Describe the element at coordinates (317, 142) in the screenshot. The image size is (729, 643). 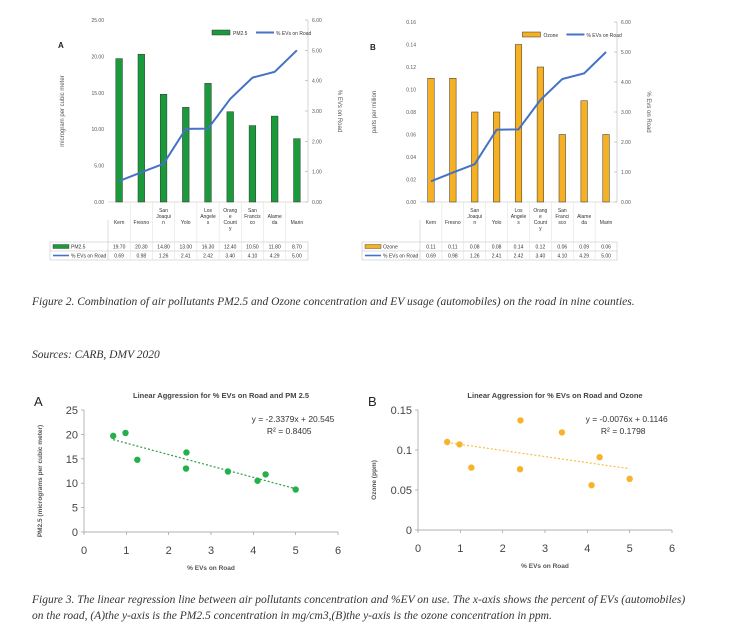
I see `y2-tick-label: 2.00` at that location.